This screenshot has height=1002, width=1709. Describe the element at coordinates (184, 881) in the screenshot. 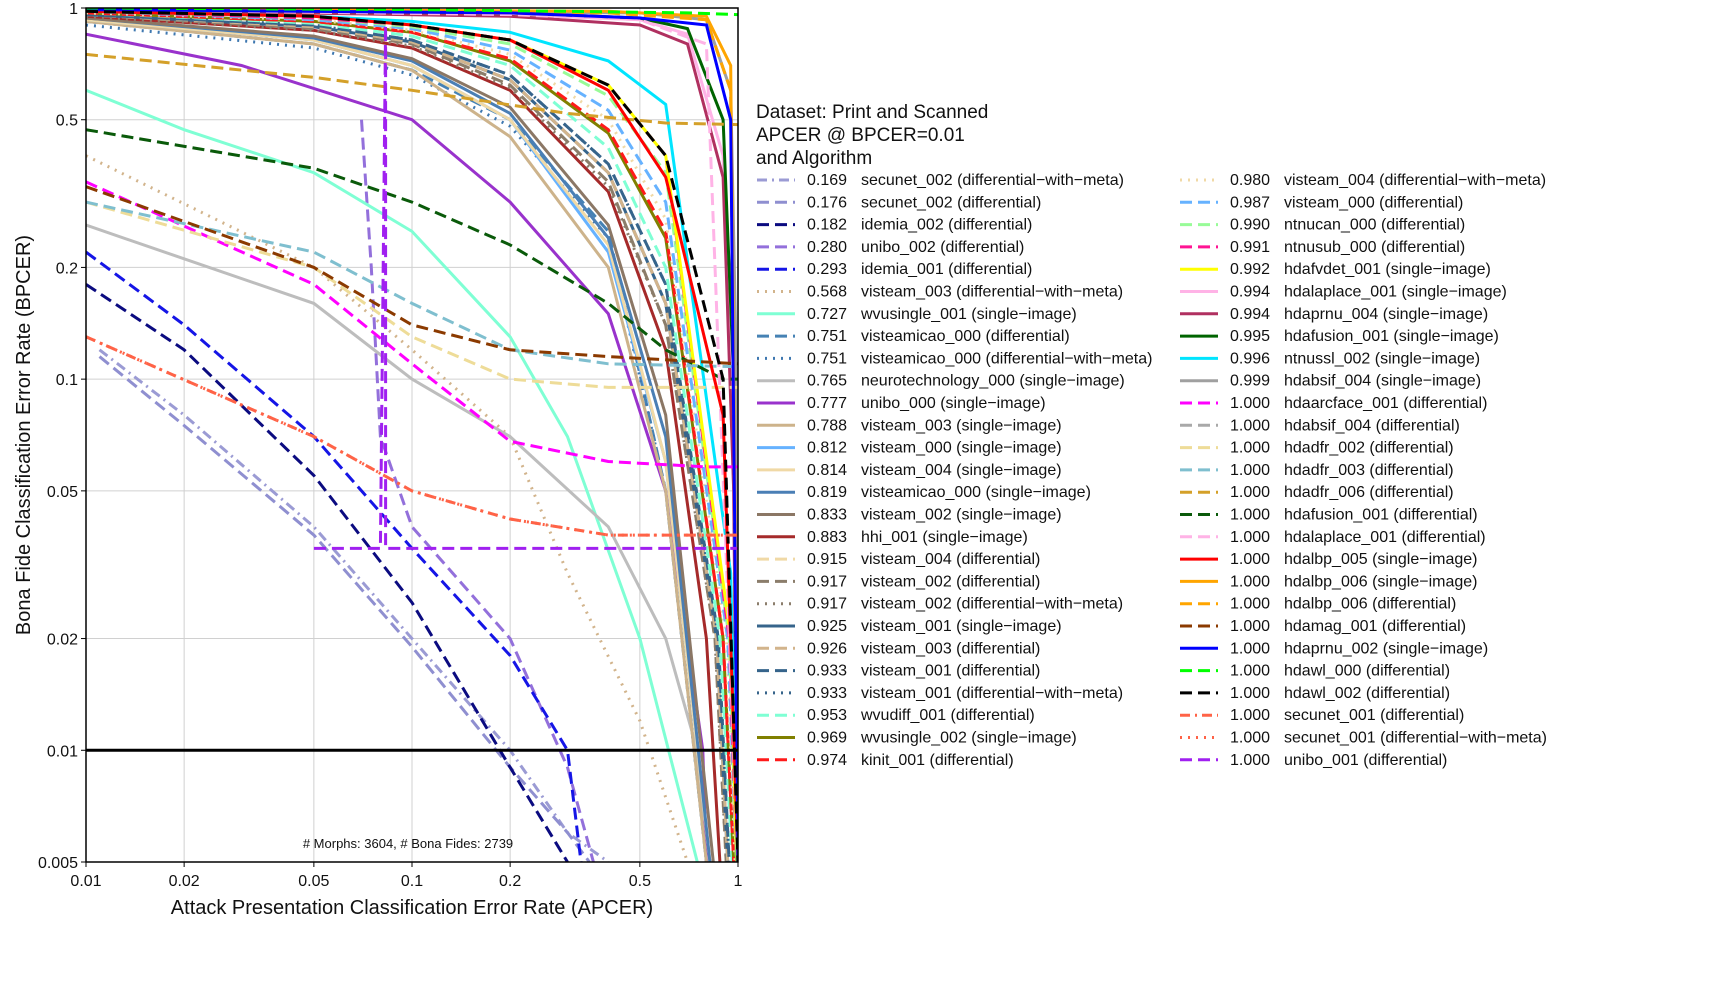

I see `x-tick-label: 0.02` at that location.